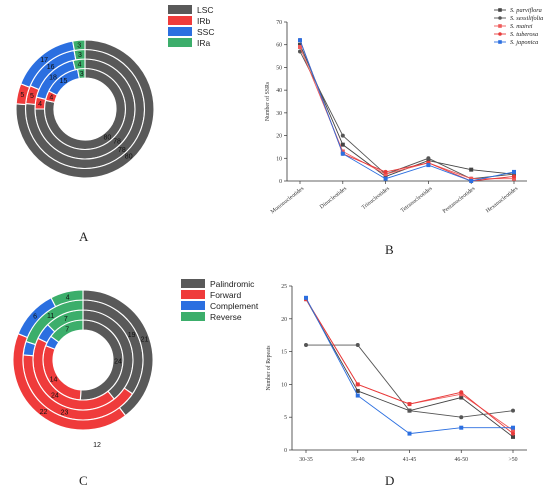  I want to click on legend-label-irb: IRb, so click(204, 21).